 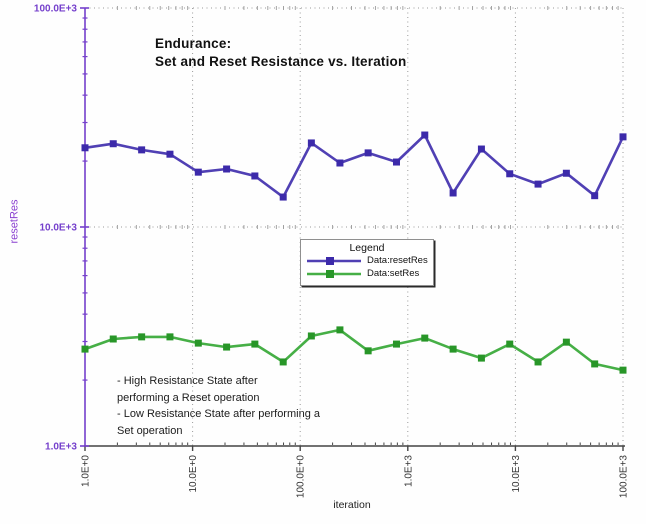 I want to click on resetres-swatch-icon, so click(x=334, y=260).